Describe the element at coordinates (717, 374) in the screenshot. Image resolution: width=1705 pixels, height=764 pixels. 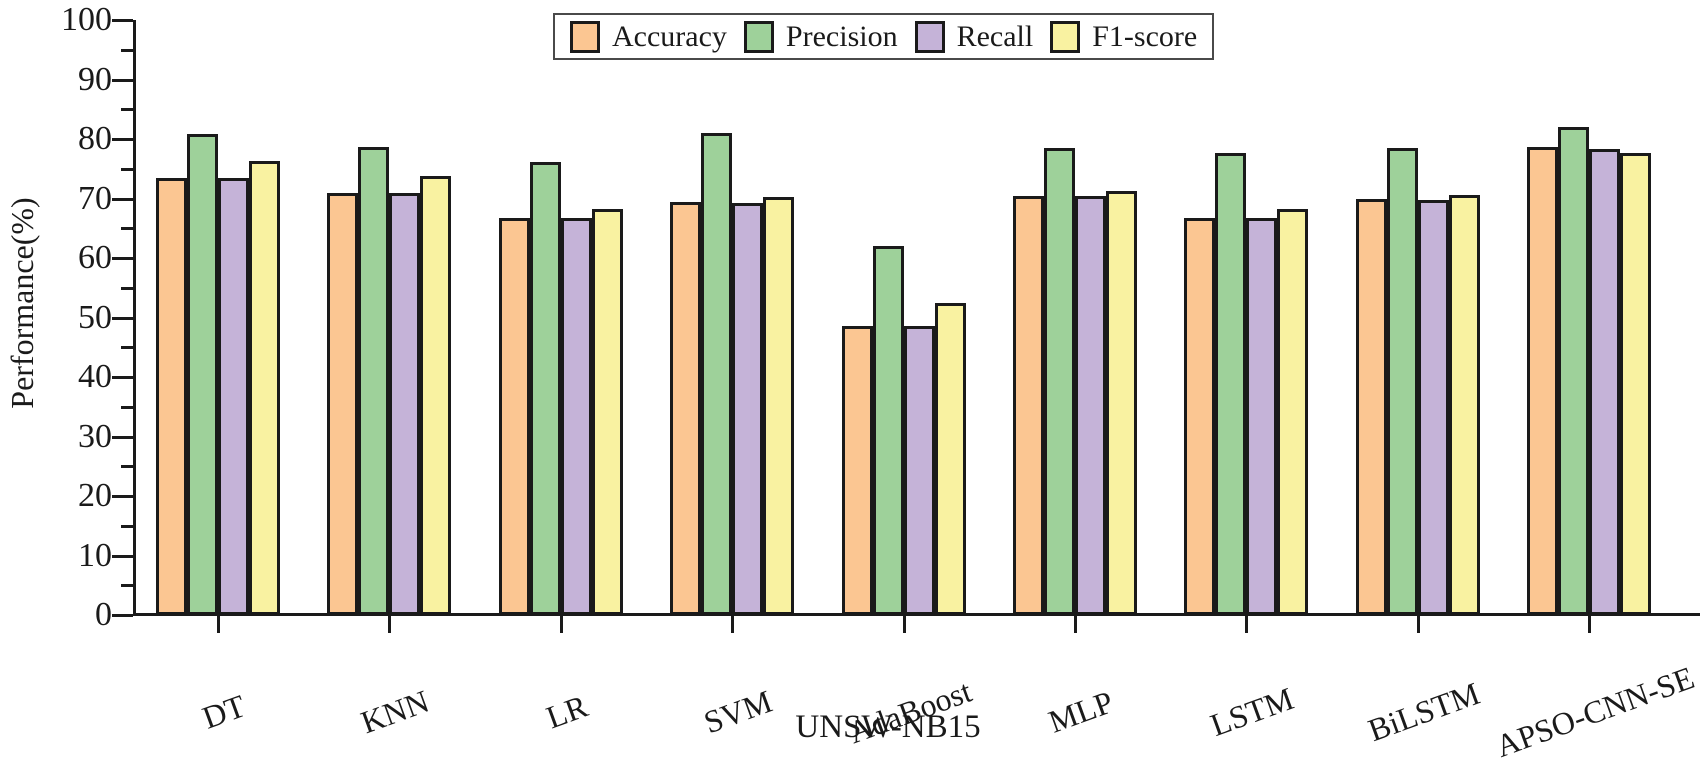
I see `bar-precision-svm` at that location.